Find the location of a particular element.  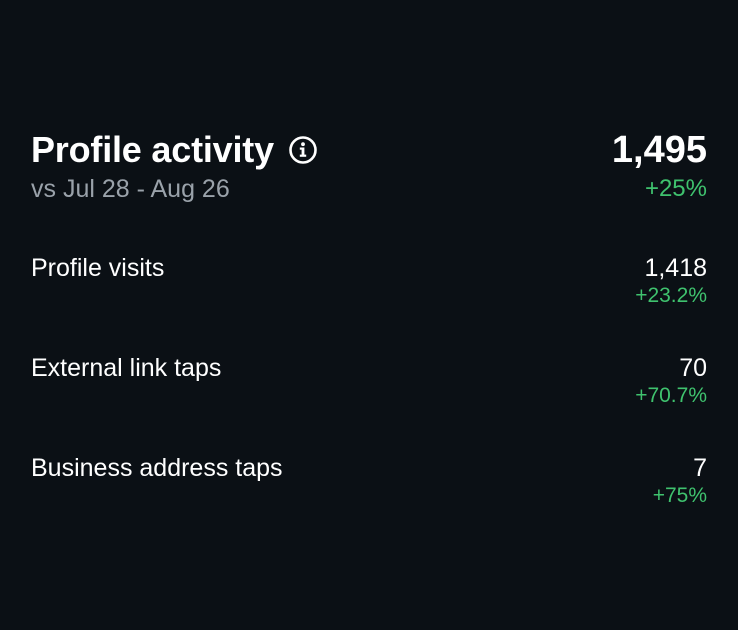

metric-value: 1,418 is located at coordinates (675, 268).